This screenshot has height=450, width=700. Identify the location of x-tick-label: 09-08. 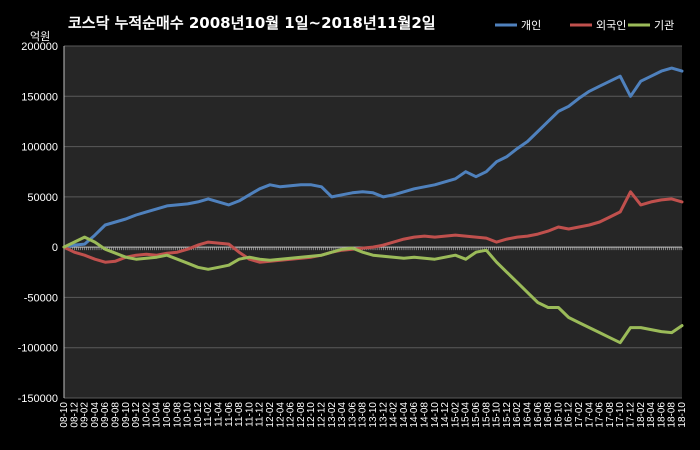
(116, 415).